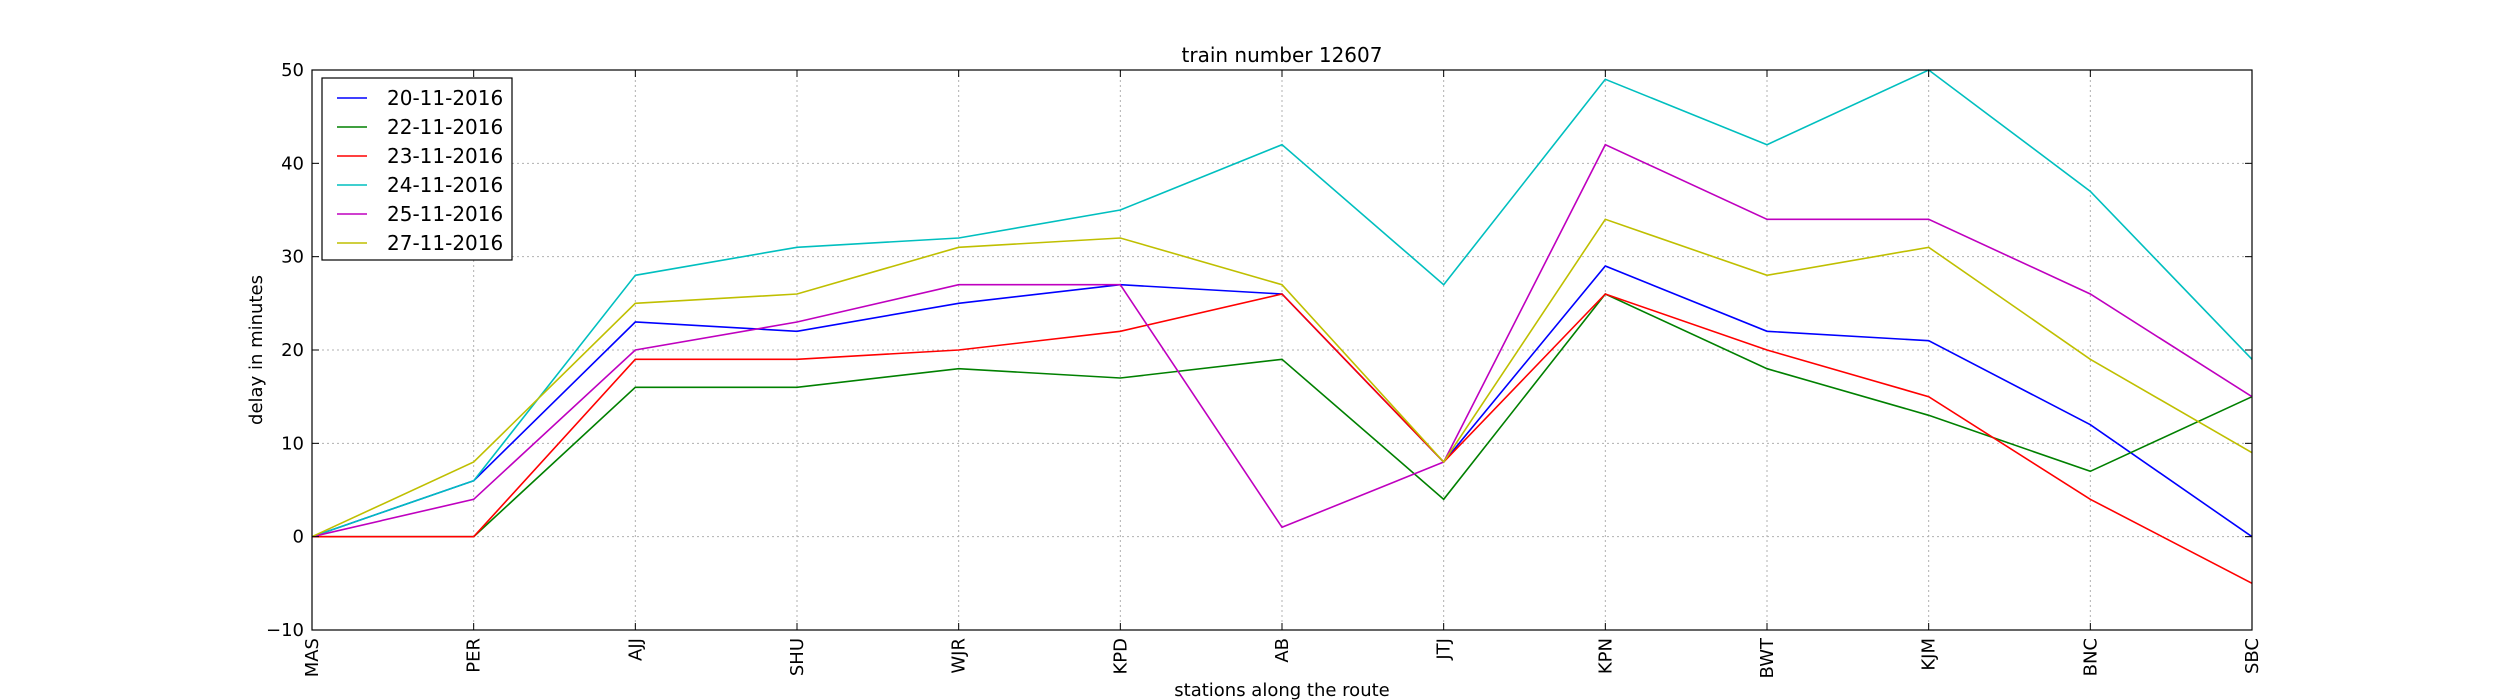  Describe the element at coordinates (959, 656) in the screenshot. I see `x-tick-label: WJR` at that location.